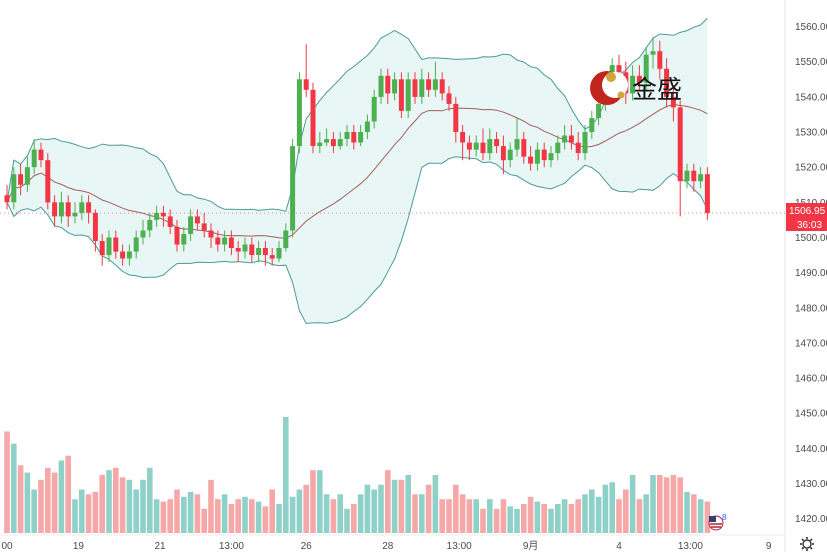 This screenshot has width=827, height=552. I want to click on time-axis: 00 19 21 13:00 26 28 13:00 9月 4 13:00 9, so click(392, 543).